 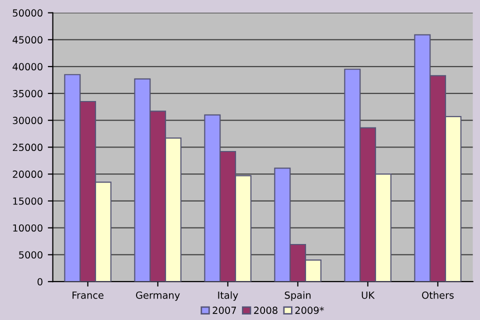 What do you see at coordinates (27, 94) in the screenshot?
I see `y-tick-label: 35000` at bounding box center [27, 94].